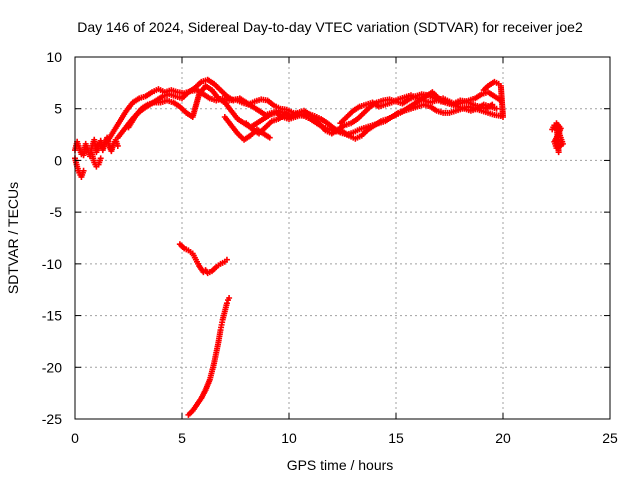 Image resolution: width=640 pixels, height=480 pixels. Describe the element at coordinates (52, 316) in the screenshot. I see `y-tick-label: -15` at that location.